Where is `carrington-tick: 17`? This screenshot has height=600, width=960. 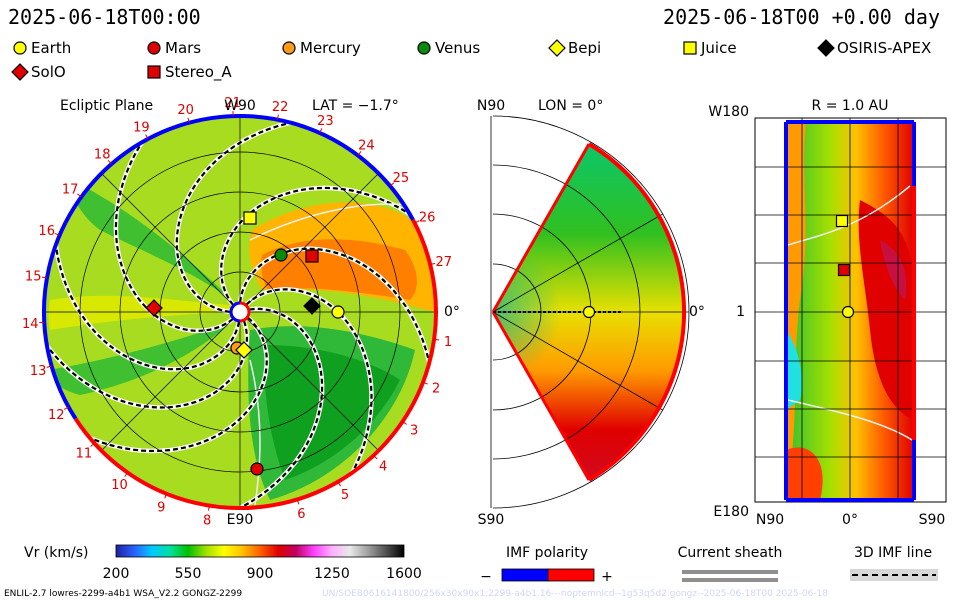 carrington-tick: 17 is located at coordinates (70, 190).